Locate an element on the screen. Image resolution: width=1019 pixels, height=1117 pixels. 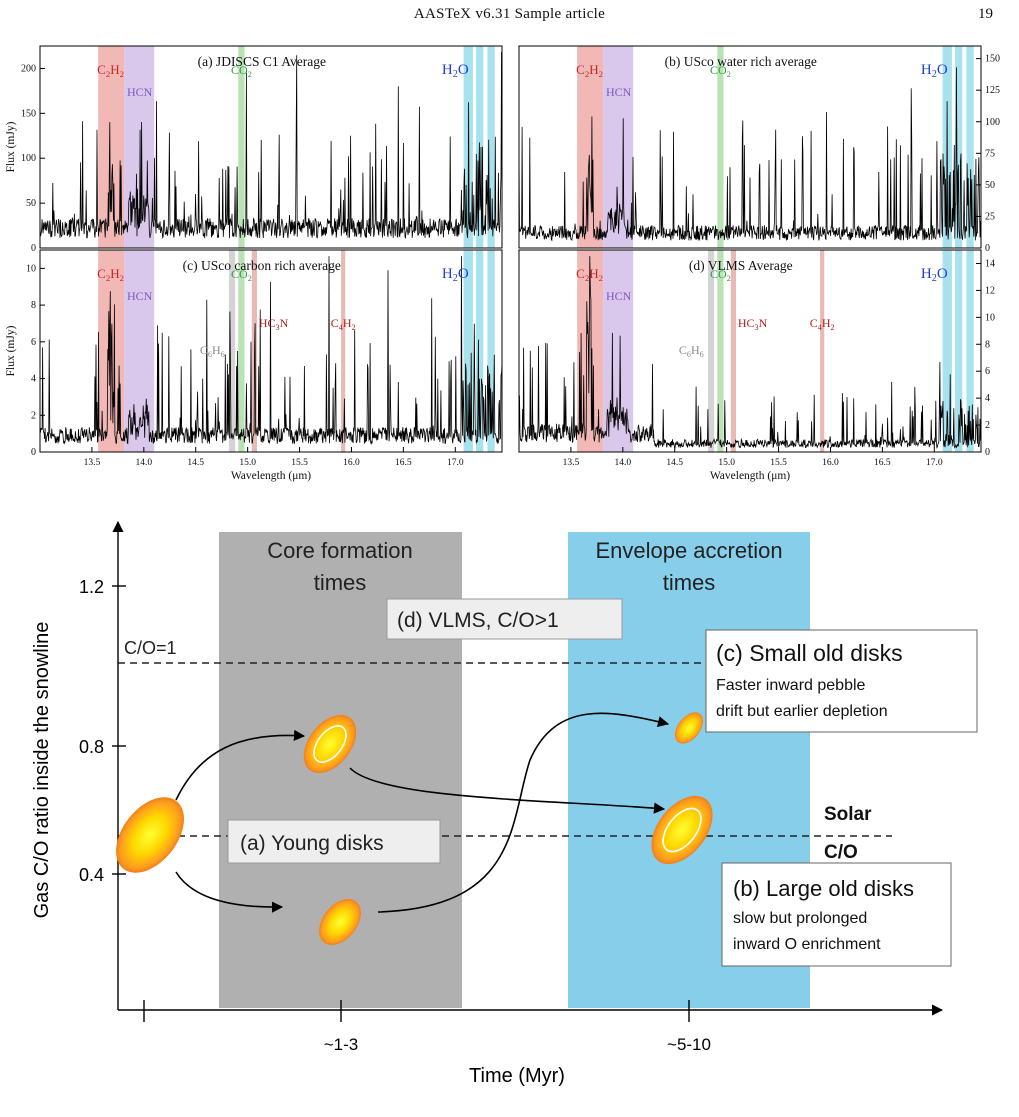
y-tick-label-d-5: 10 is located at coordinates (990, 317).